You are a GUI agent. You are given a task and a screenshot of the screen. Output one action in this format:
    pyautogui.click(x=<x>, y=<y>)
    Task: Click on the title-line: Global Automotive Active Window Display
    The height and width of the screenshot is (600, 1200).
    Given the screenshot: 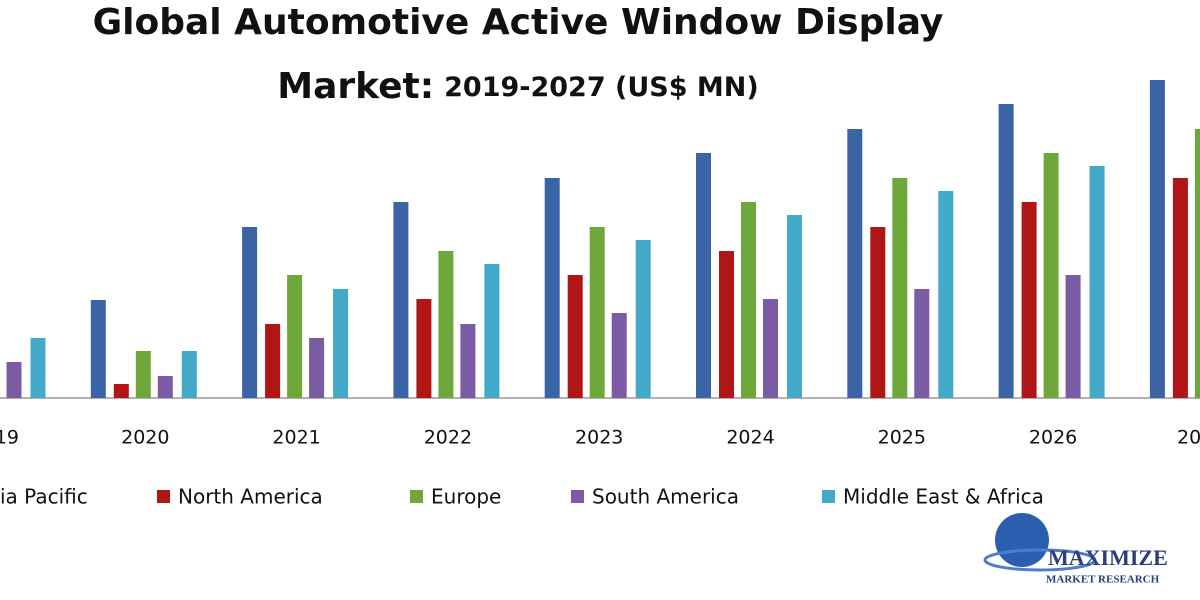 What is the action you would take?
    pyautogui.click(x=518, y=22)
    